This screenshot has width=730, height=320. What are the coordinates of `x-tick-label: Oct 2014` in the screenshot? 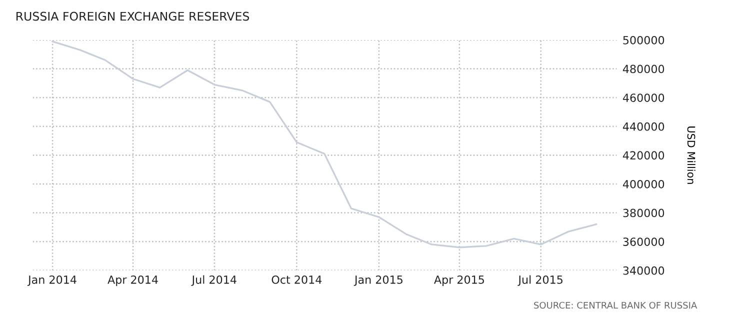 It's located at (297, 279).